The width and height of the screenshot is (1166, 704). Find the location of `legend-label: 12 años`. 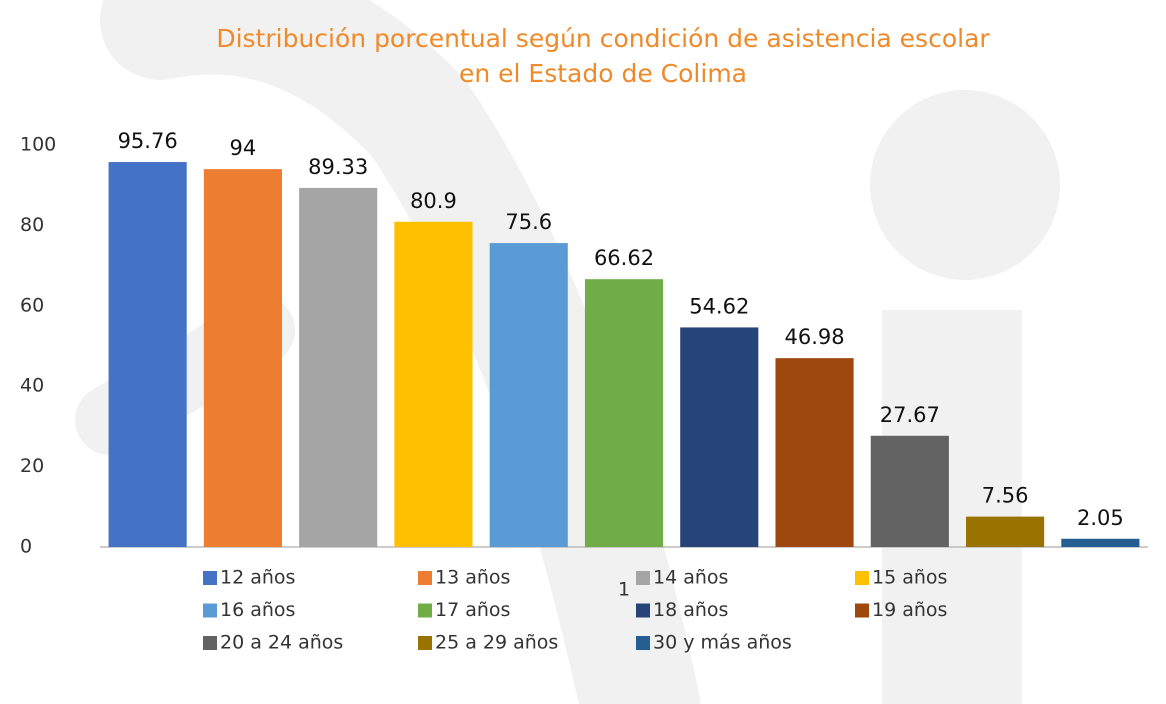

legend-label: 12 años is located at coordinates (257, 578).